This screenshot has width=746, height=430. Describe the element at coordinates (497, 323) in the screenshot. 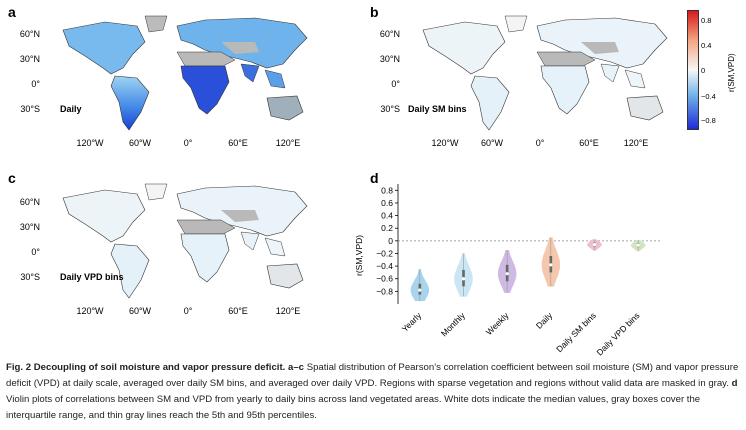

I see `violin-category-label: Weekly` at that location.